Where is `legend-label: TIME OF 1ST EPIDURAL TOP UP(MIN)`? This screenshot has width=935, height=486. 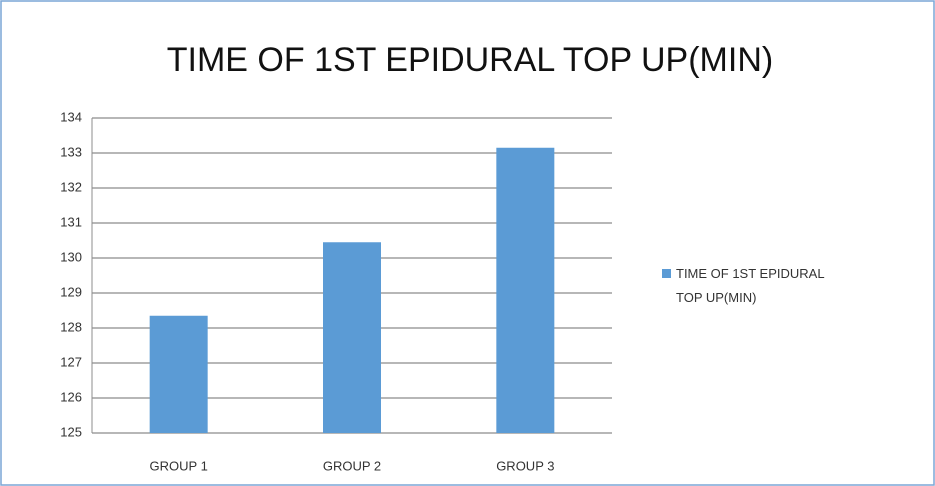
legend-label: TIME OF 1ST EPIDURAL TOP UP(MIN) is located at coordinates (750, 285).